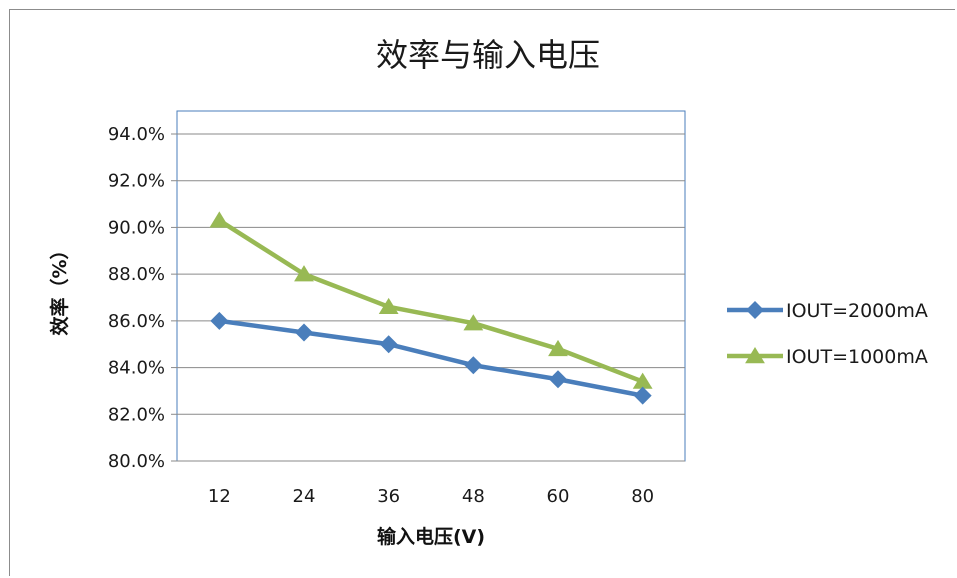 The image size is (957, 578). I want to click on legend-item: IOUT=1000mA, so click(827, 357).